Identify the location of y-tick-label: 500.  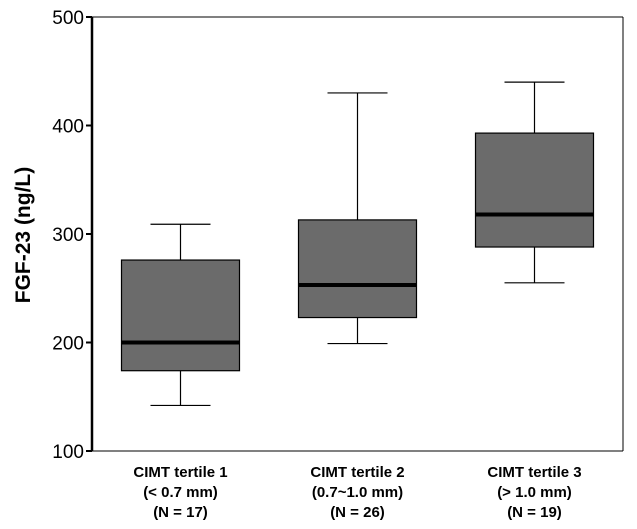
(68, 18).